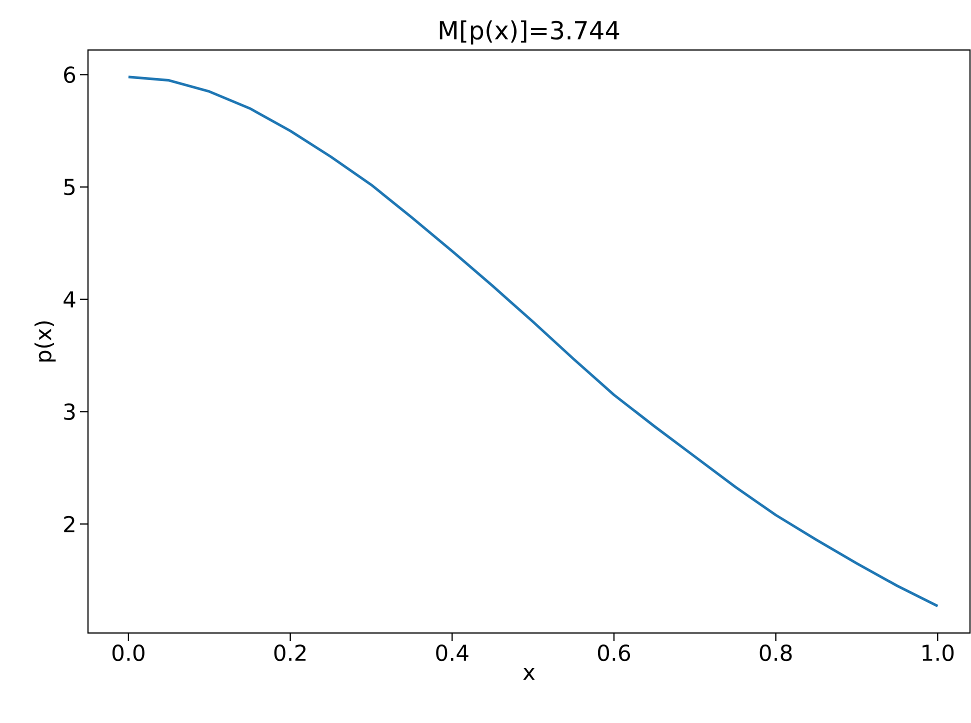 Image resolution: width=971 pixels, height=723 pixels. What do you see at coordinates (70, 299) in the screenshot?
I see `y-tick-label: 4` at bounding box center [70, 299].